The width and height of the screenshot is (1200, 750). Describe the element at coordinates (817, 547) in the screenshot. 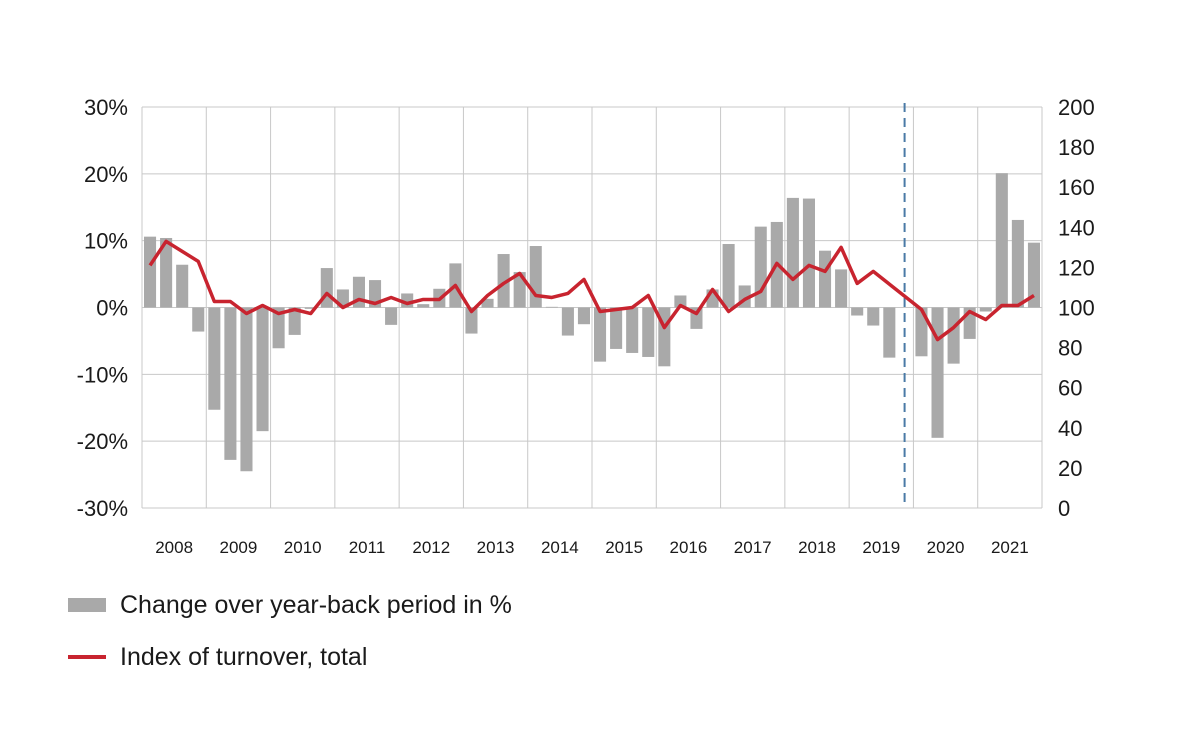

I see `x-axis-year-label: 2018` at that location.